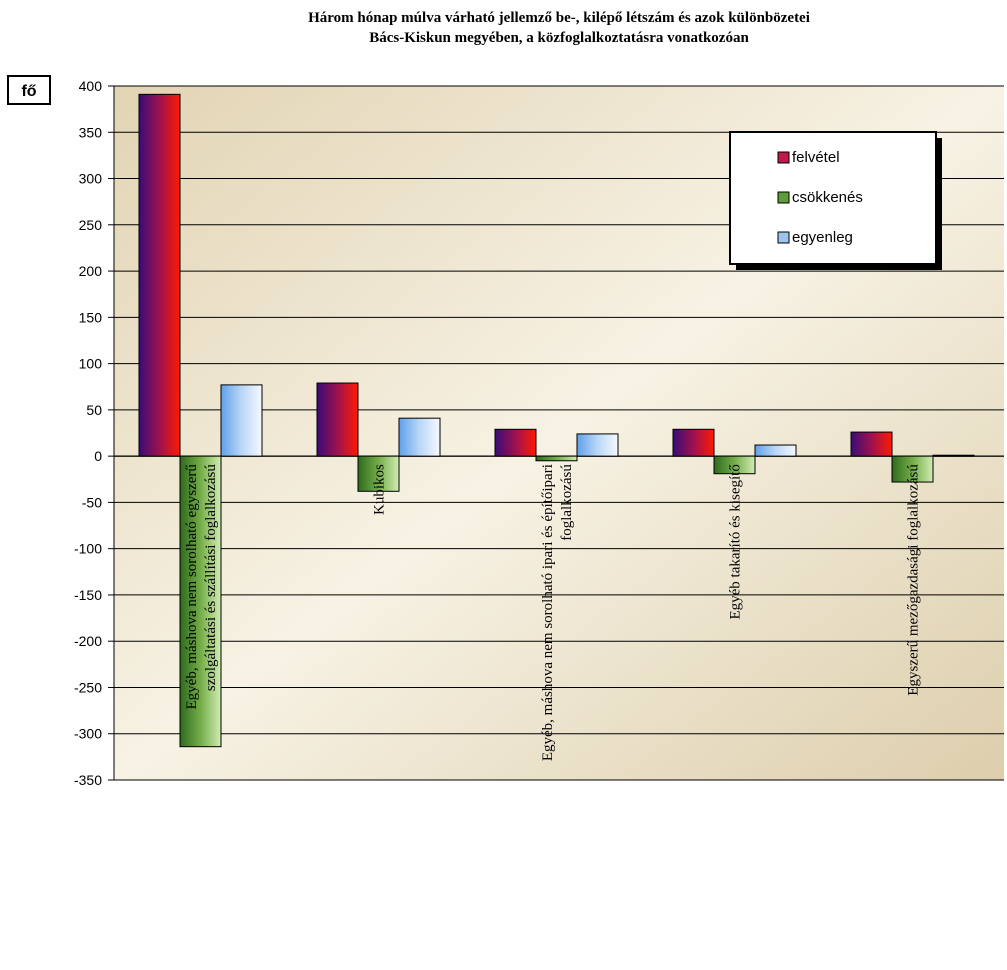  I want to click on category-label: szolgáltatási és szállítási foglalkozású, so click(211, 578).